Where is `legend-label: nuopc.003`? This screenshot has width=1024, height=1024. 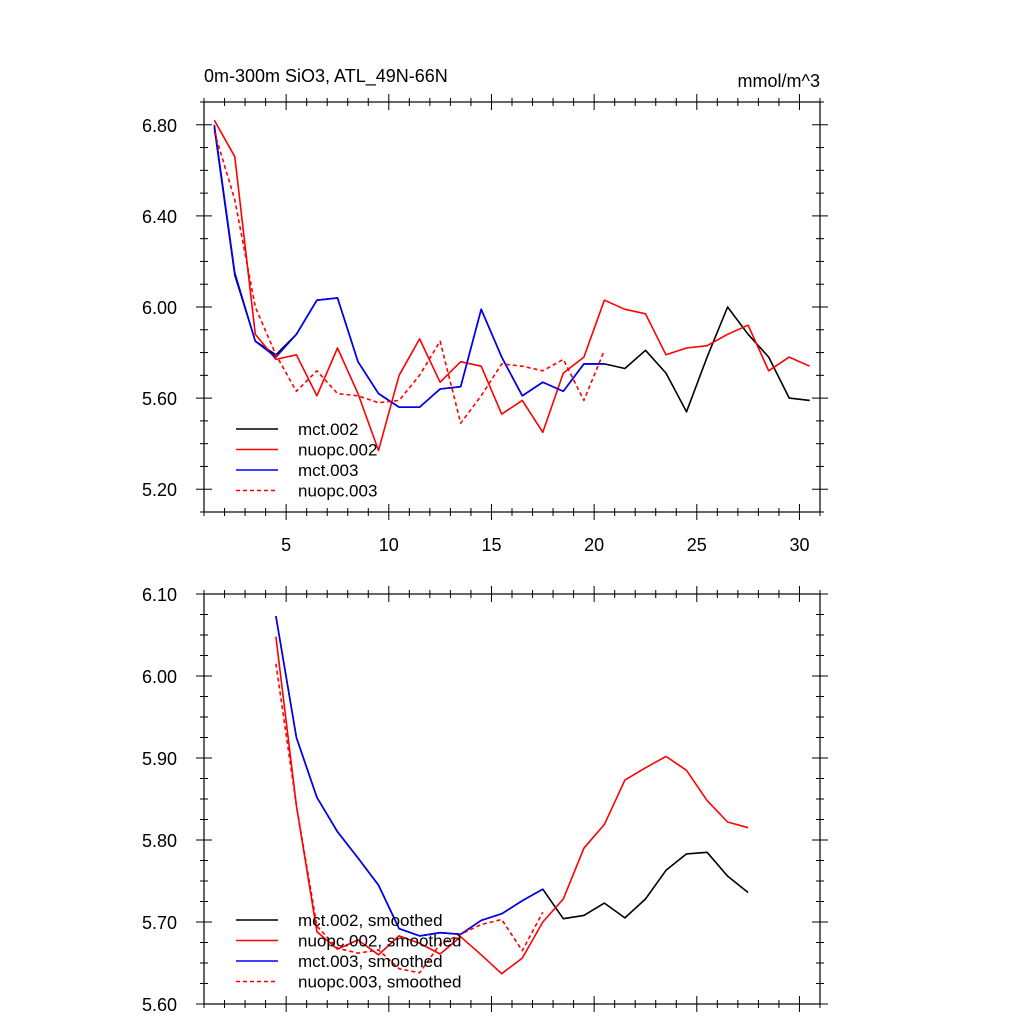
legend-label: nuopc.003 is located at coordinates (337, 491).